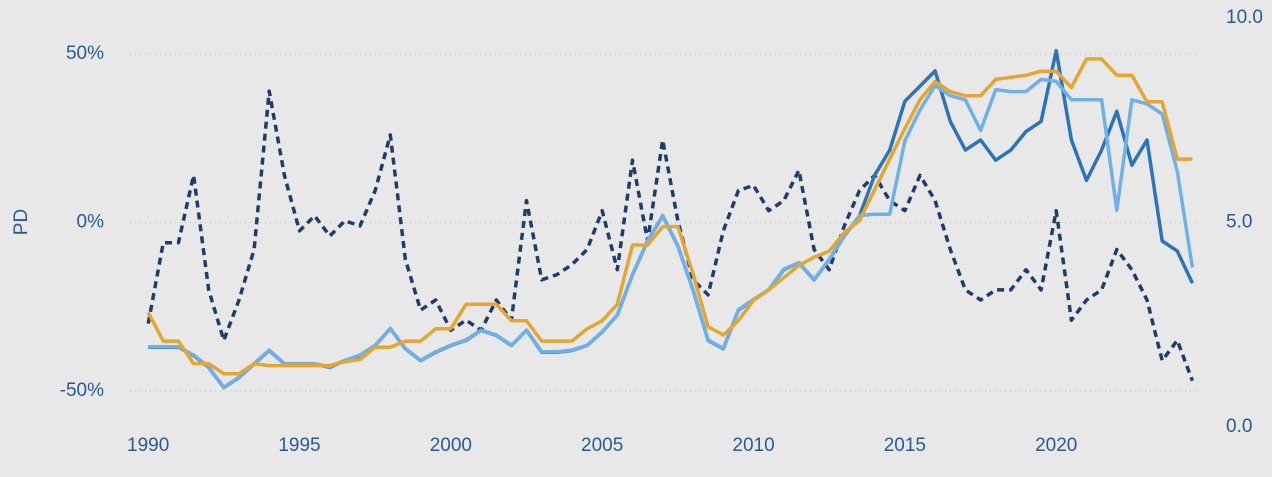 The image size is (1272, 477). What do you see at coordinates (148, 445) in the screenshot?
I see `x-tick-label: 1990` at bounding box center [148, 445].